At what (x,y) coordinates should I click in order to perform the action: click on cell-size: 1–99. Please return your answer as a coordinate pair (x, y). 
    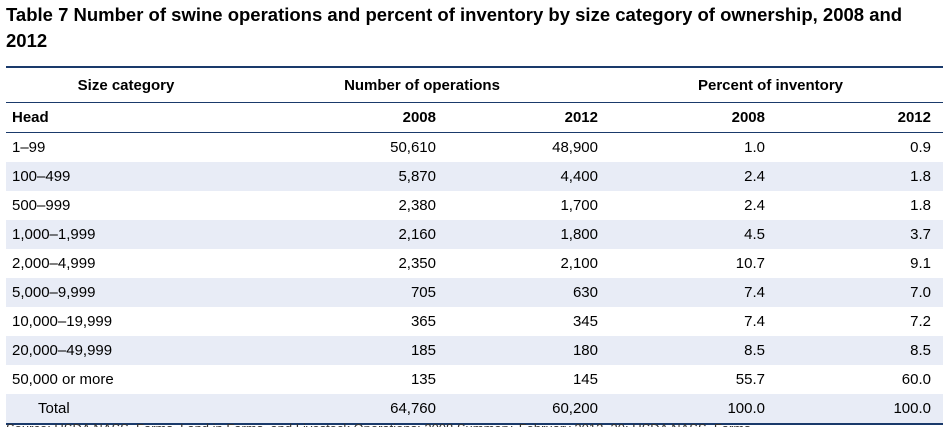
    Looking at the image, I should click on (29, 147).